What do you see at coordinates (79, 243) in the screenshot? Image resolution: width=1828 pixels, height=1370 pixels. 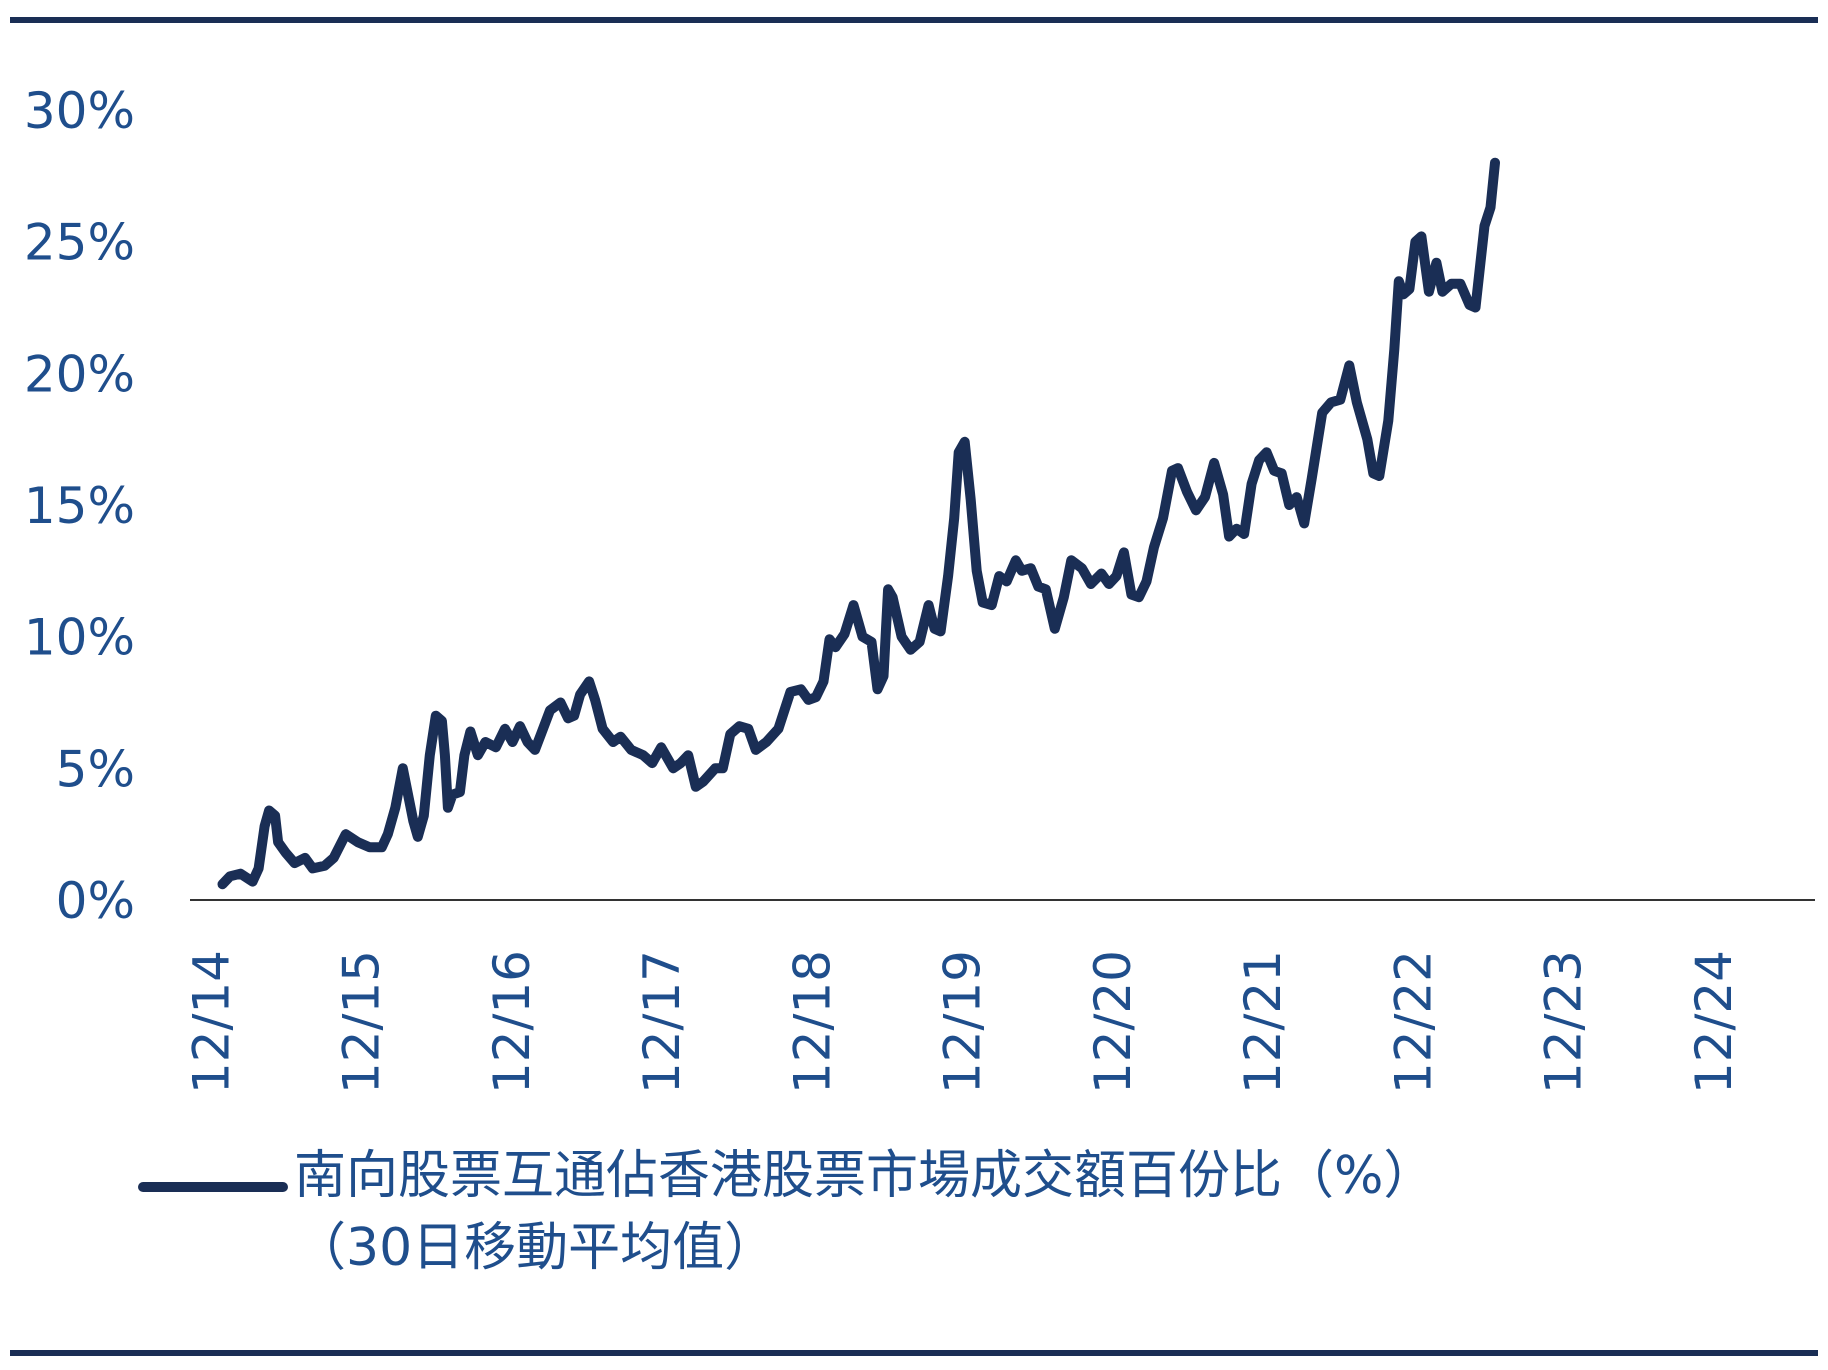 I see `y-tick-label: 25%` at bounding box center [79, 243].